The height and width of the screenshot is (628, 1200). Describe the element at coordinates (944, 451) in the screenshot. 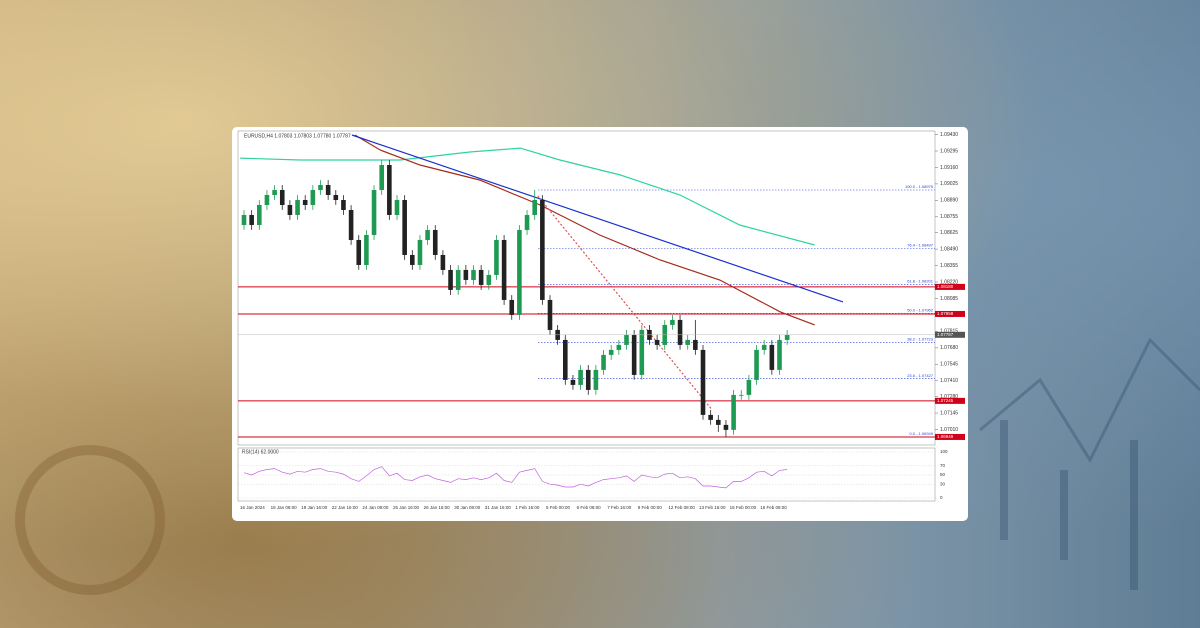

I see `rsi-tick-label: 100` at that location.